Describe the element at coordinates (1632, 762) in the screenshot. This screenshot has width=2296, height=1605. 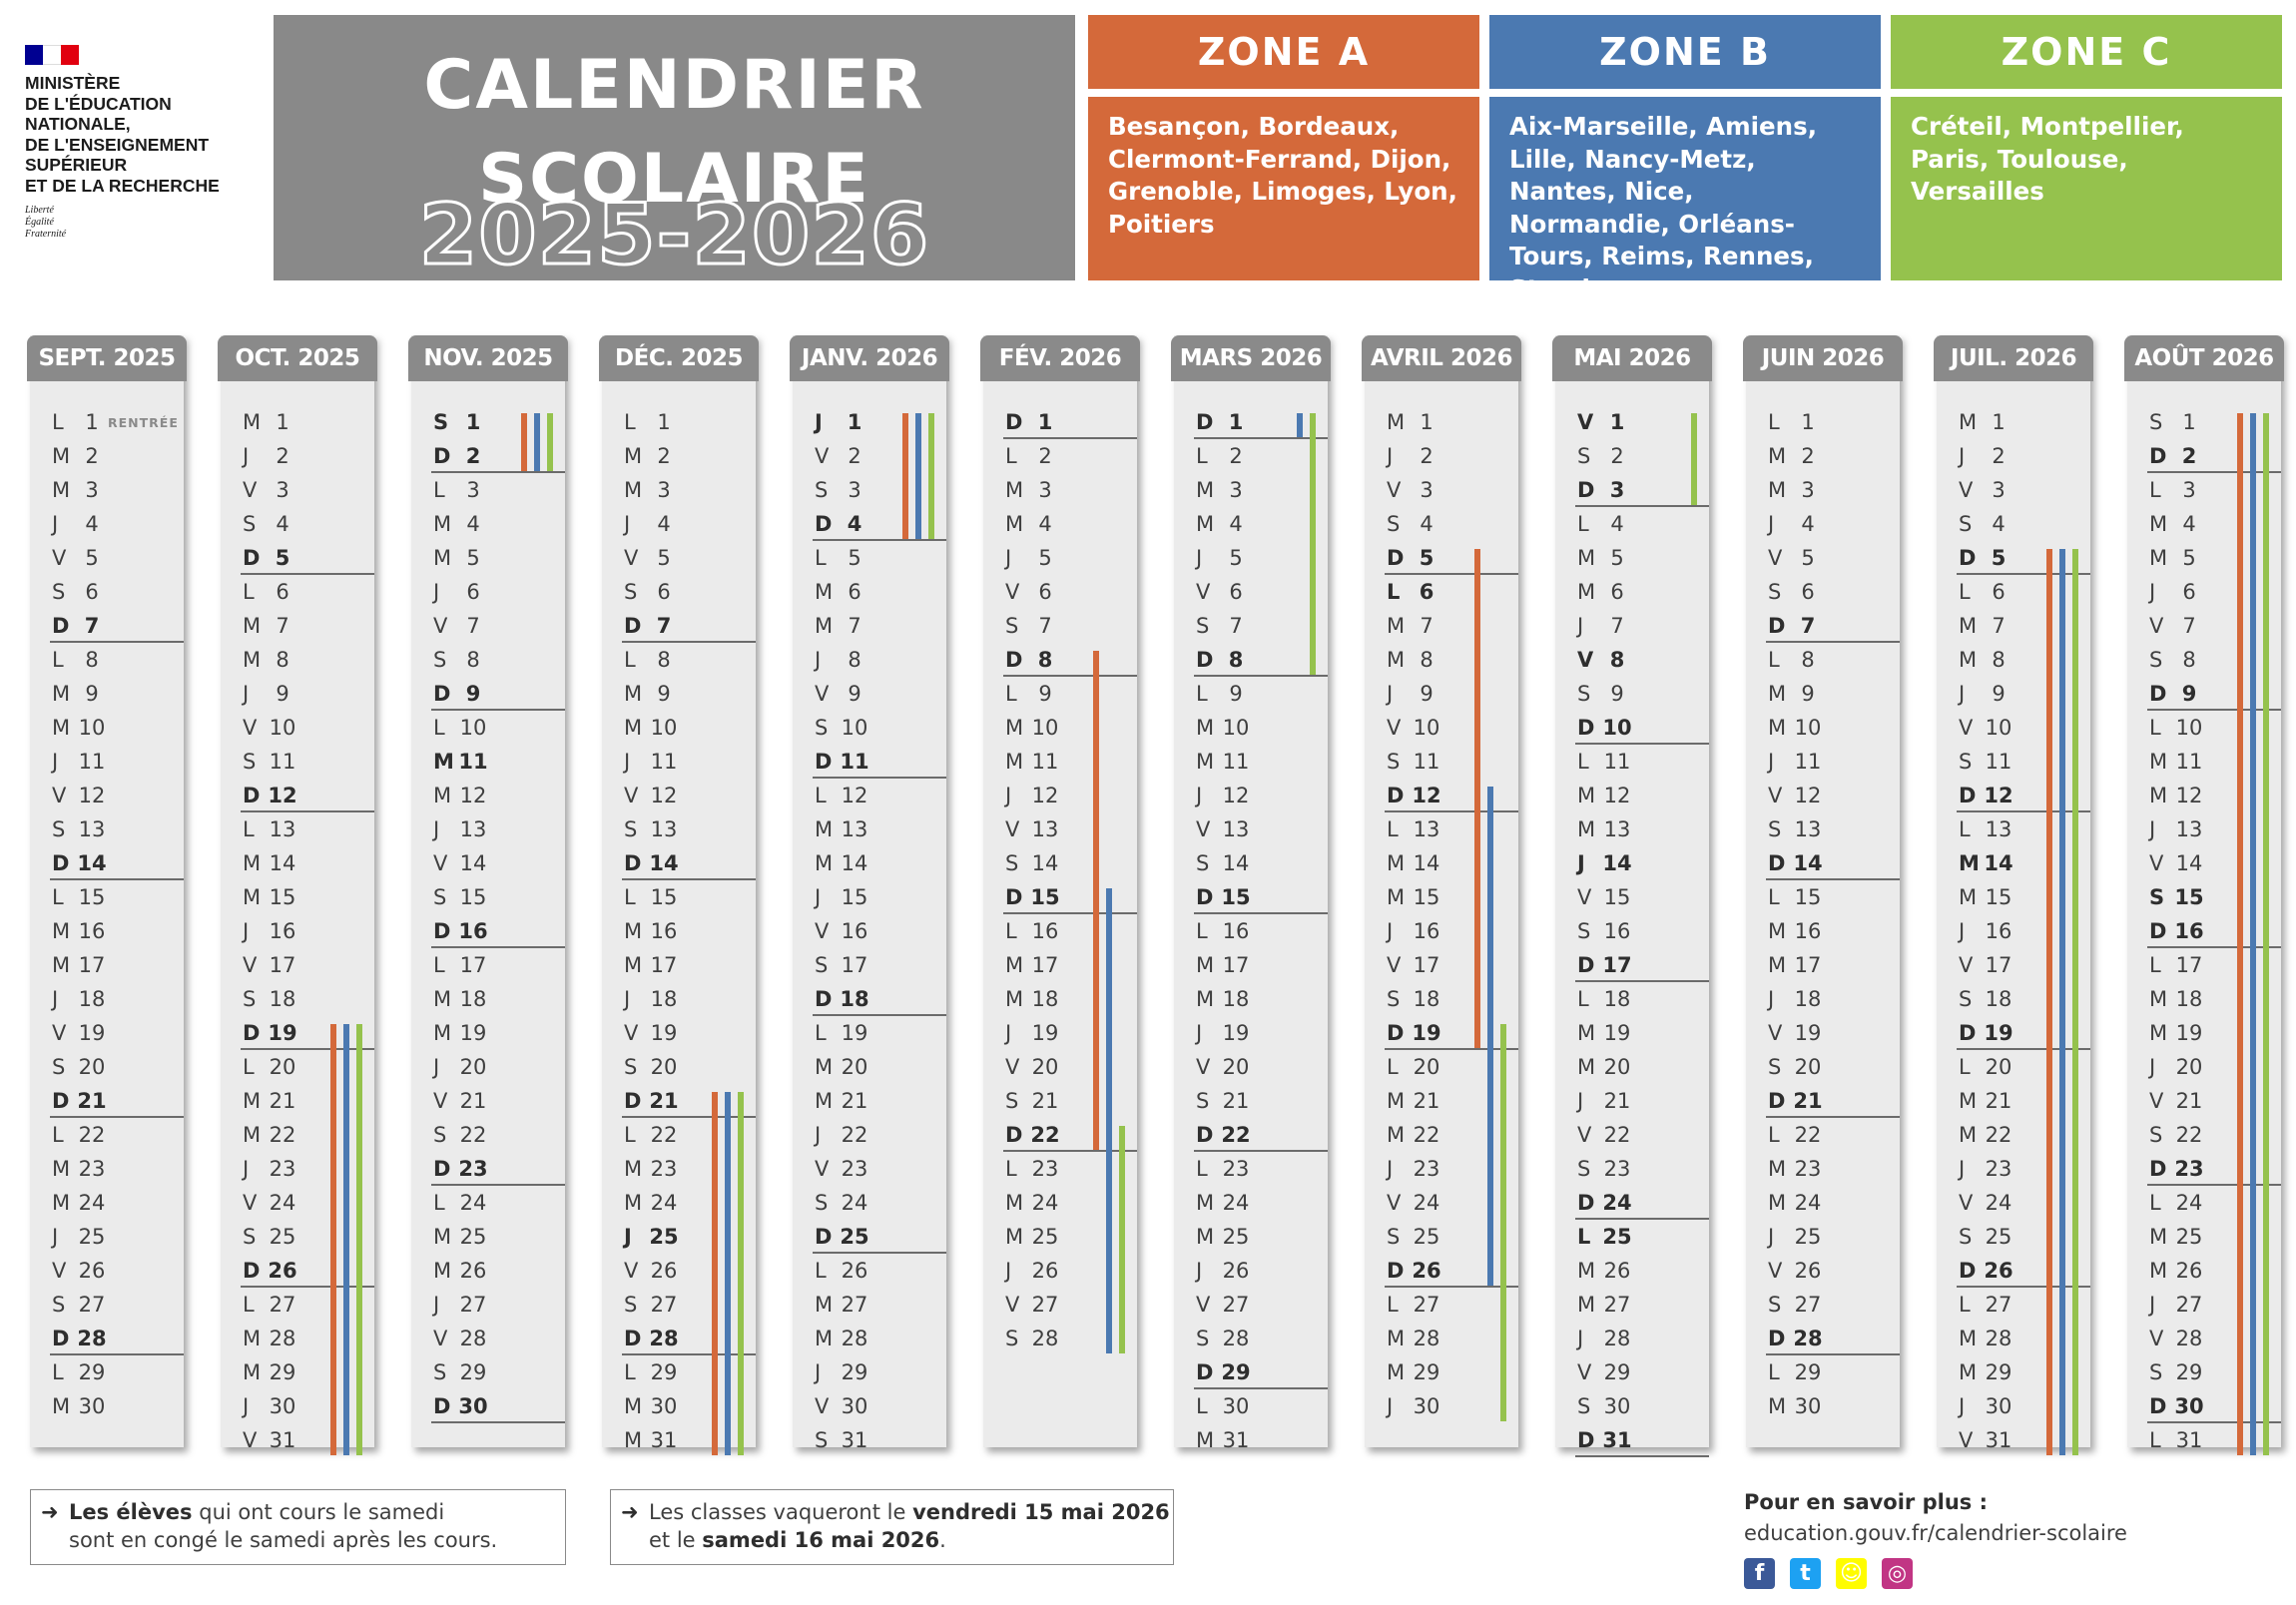
I see `day-row: L 11` at that location.